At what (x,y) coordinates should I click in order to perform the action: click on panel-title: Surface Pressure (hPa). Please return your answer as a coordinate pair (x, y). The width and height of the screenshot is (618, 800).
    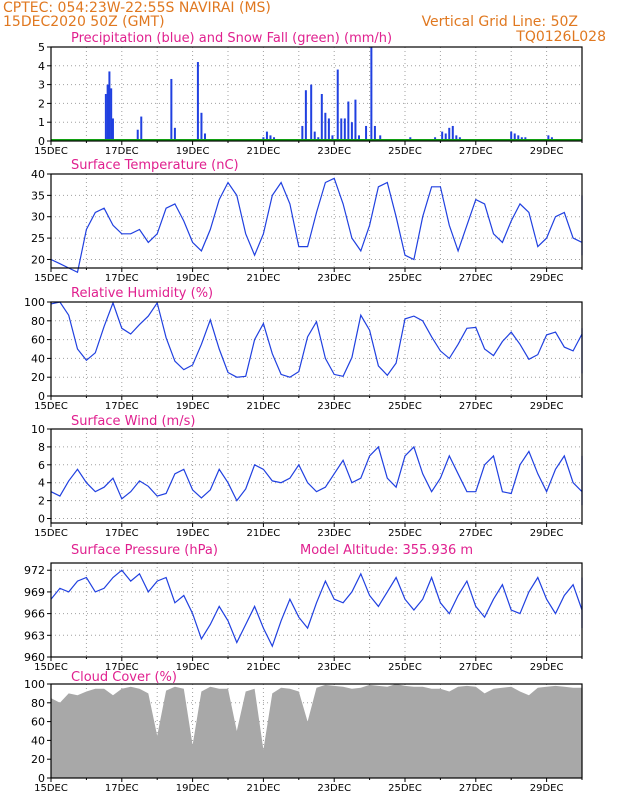
    Looking at the image, I should click on (144, 550).